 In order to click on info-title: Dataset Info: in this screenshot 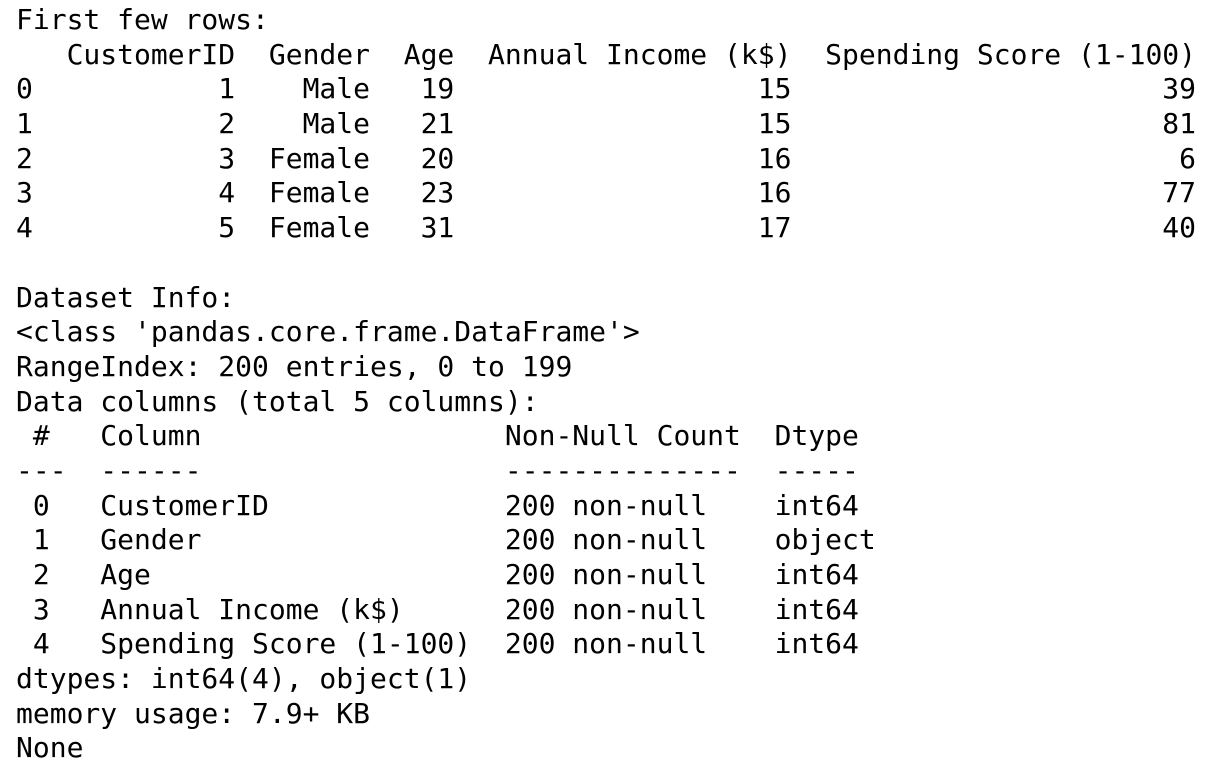, I will do `click(126, 297)`.